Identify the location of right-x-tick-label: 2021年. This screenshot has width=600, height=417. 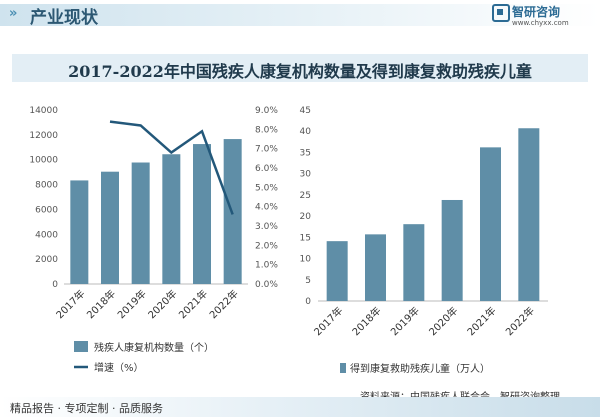
(481, 321).